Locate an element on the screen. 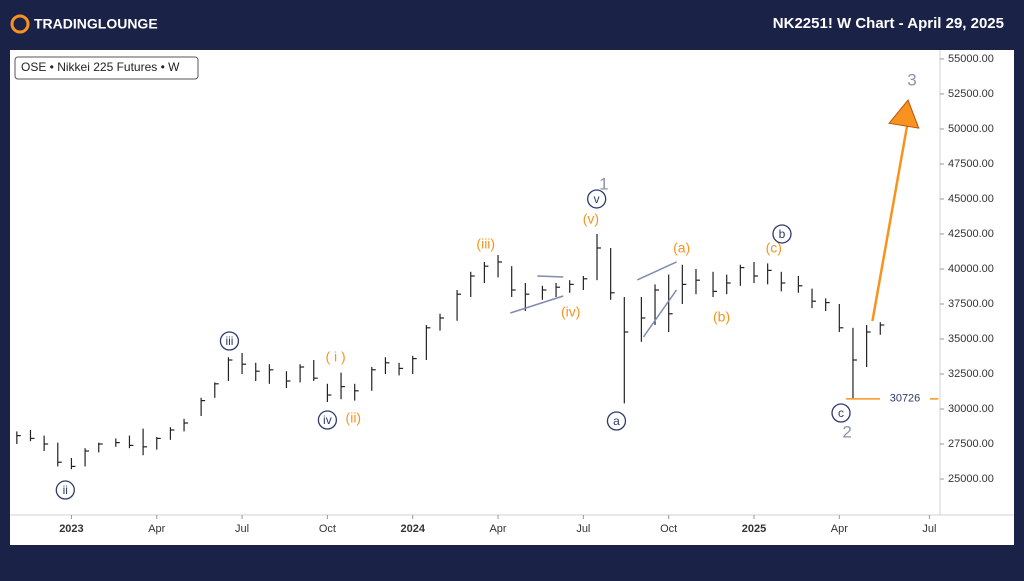 This screenshot has width=1024, height=581. wave-label: iii is located at coordinates (229, 341).